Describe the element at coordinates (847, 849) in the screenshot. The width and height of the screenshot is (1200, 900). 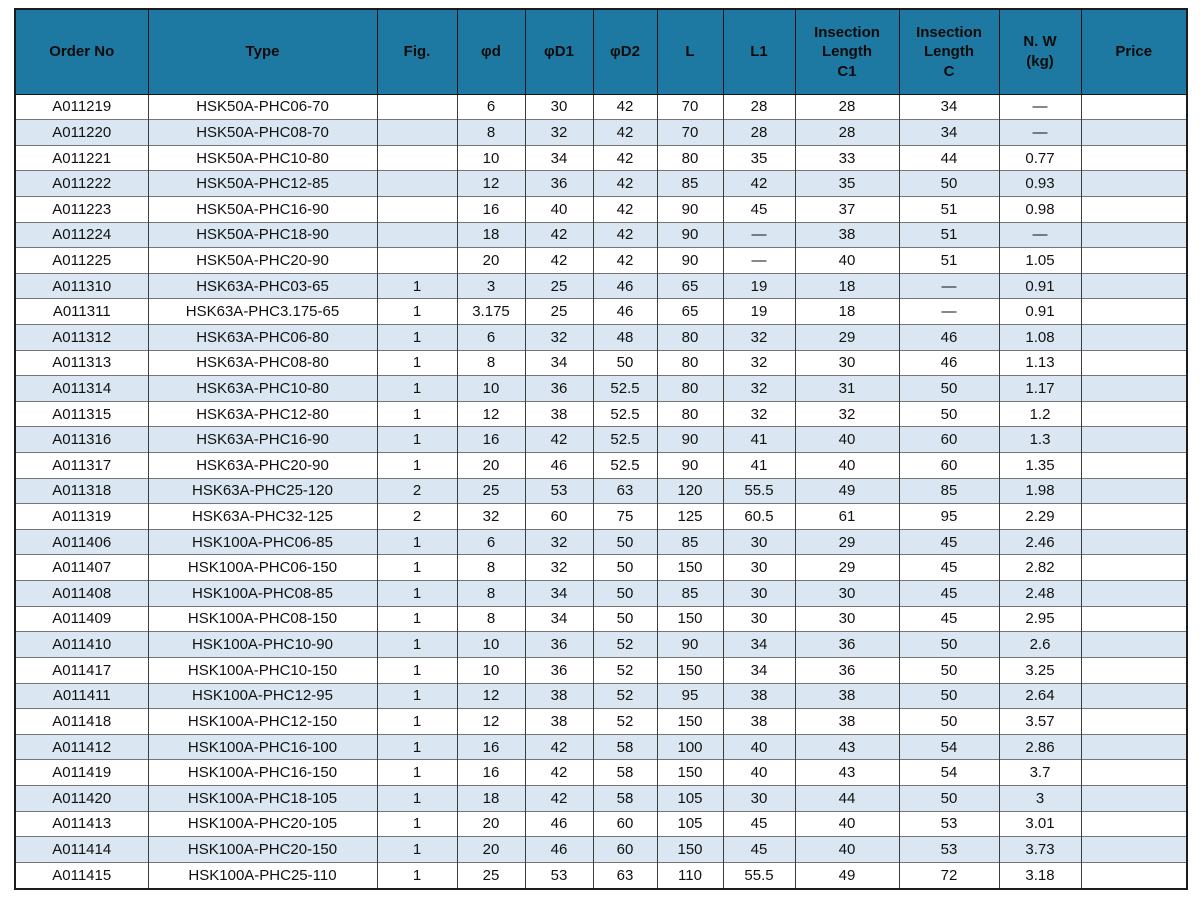
I see `cell-insection_length_c1: 40` at that location.